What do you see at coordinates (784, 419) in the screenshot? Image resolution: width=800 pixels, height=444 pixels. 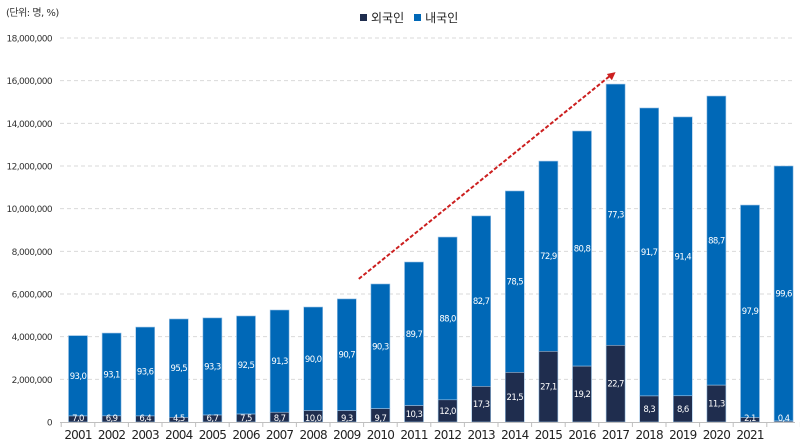 I see `data-label-foreign: 0,4` at bounding box center [784, 419].